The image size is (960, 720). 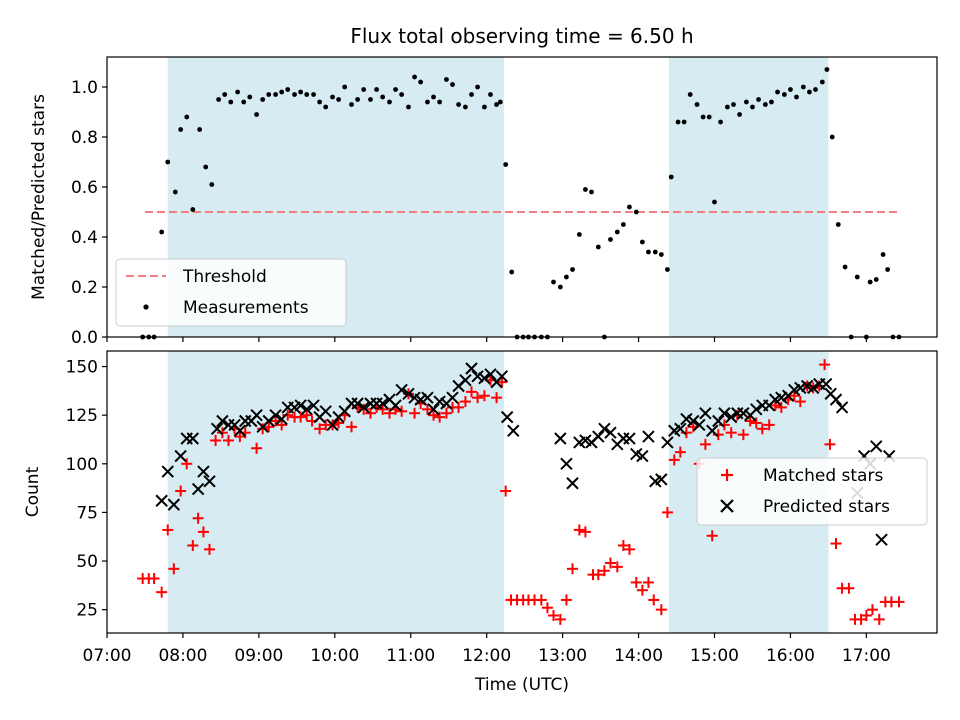 I want to click on top-legend: Threshold Measurements, so click(x=231, y=292).